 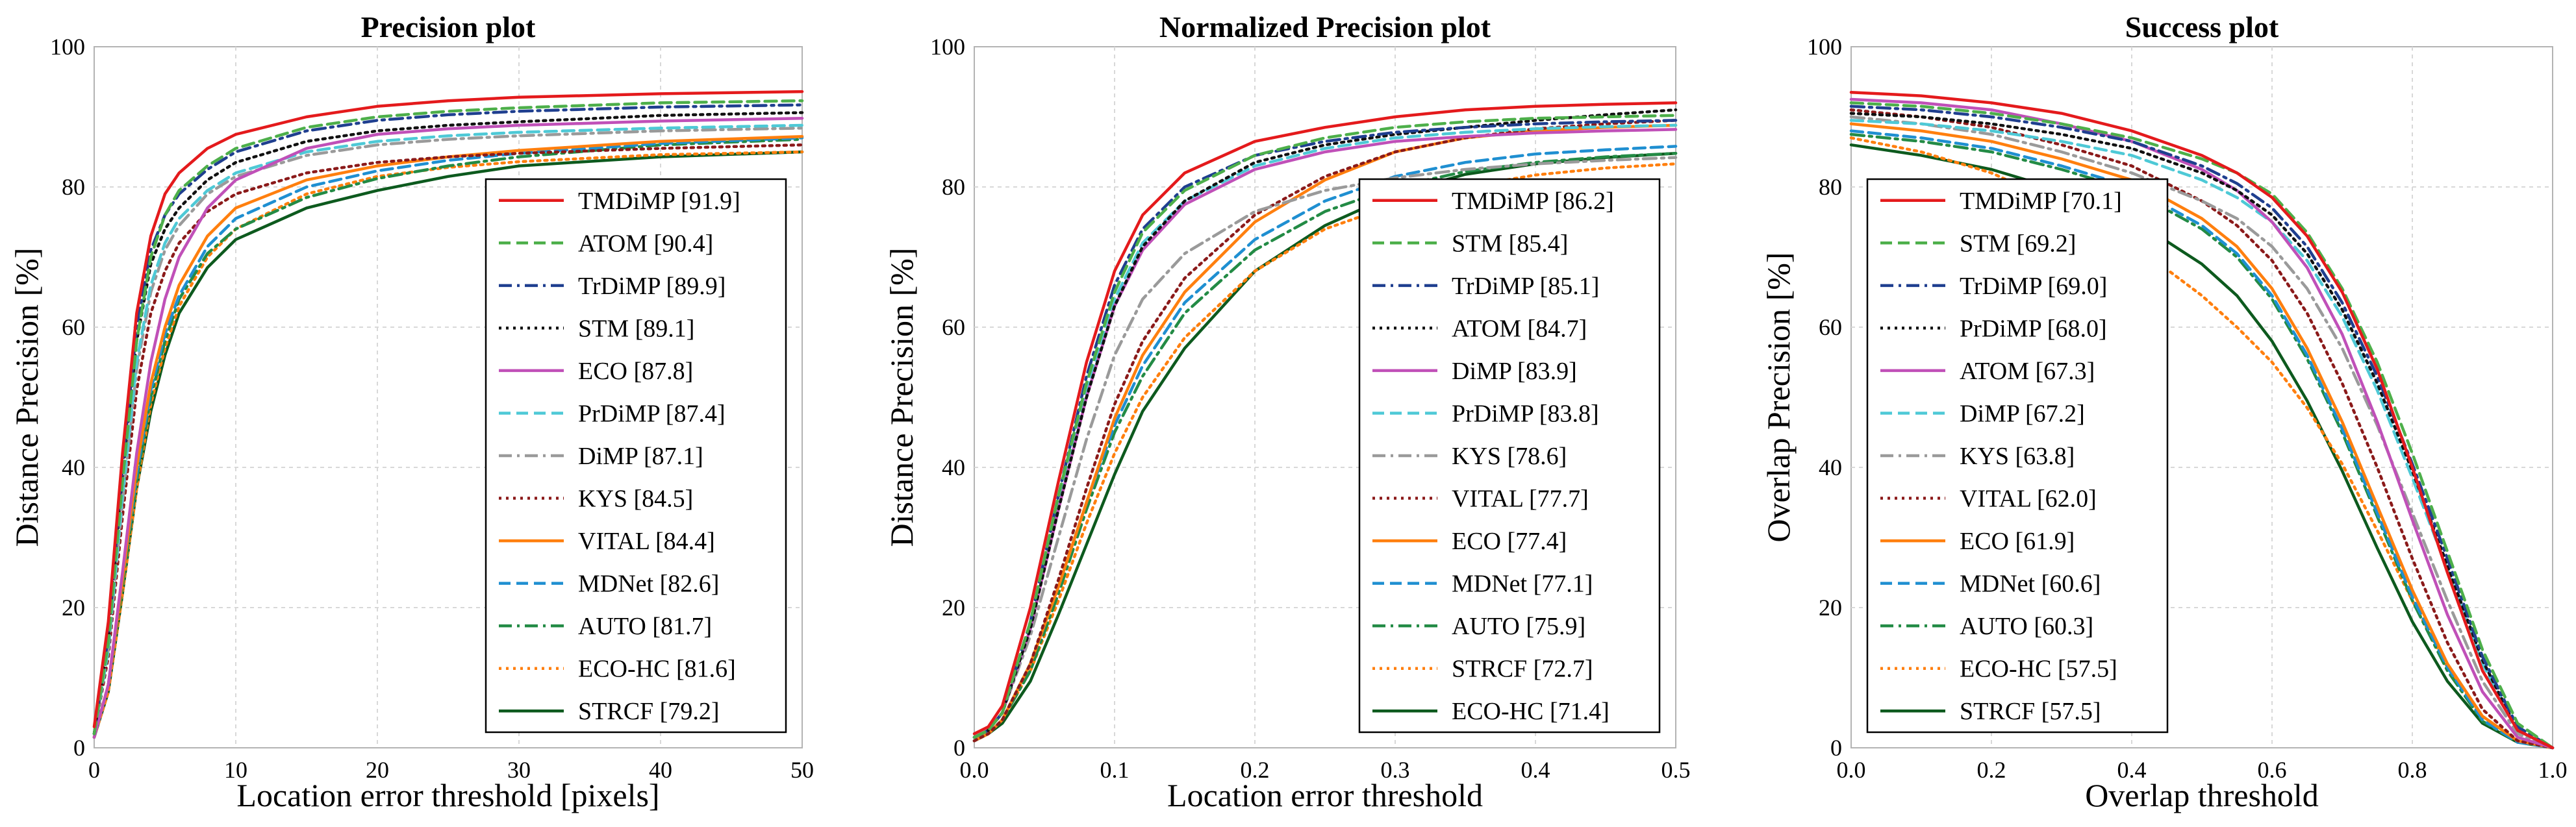 What do you see at coordinates (2412, 770) in the screenshot?
I see `x-tick-label: 0.8` at bounding box center [2412, 770].